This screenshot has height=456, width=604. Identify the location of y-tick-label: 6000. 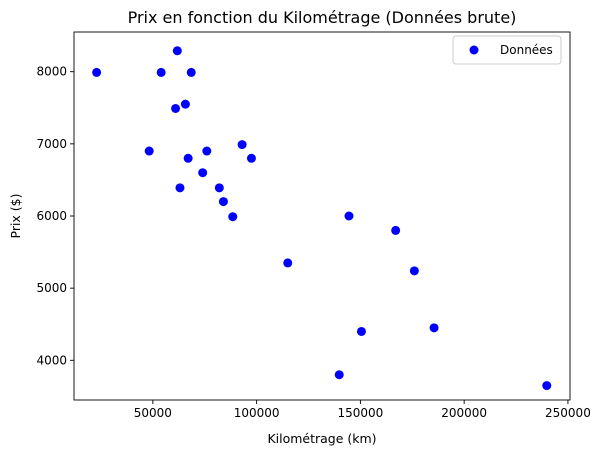
(51, 216).